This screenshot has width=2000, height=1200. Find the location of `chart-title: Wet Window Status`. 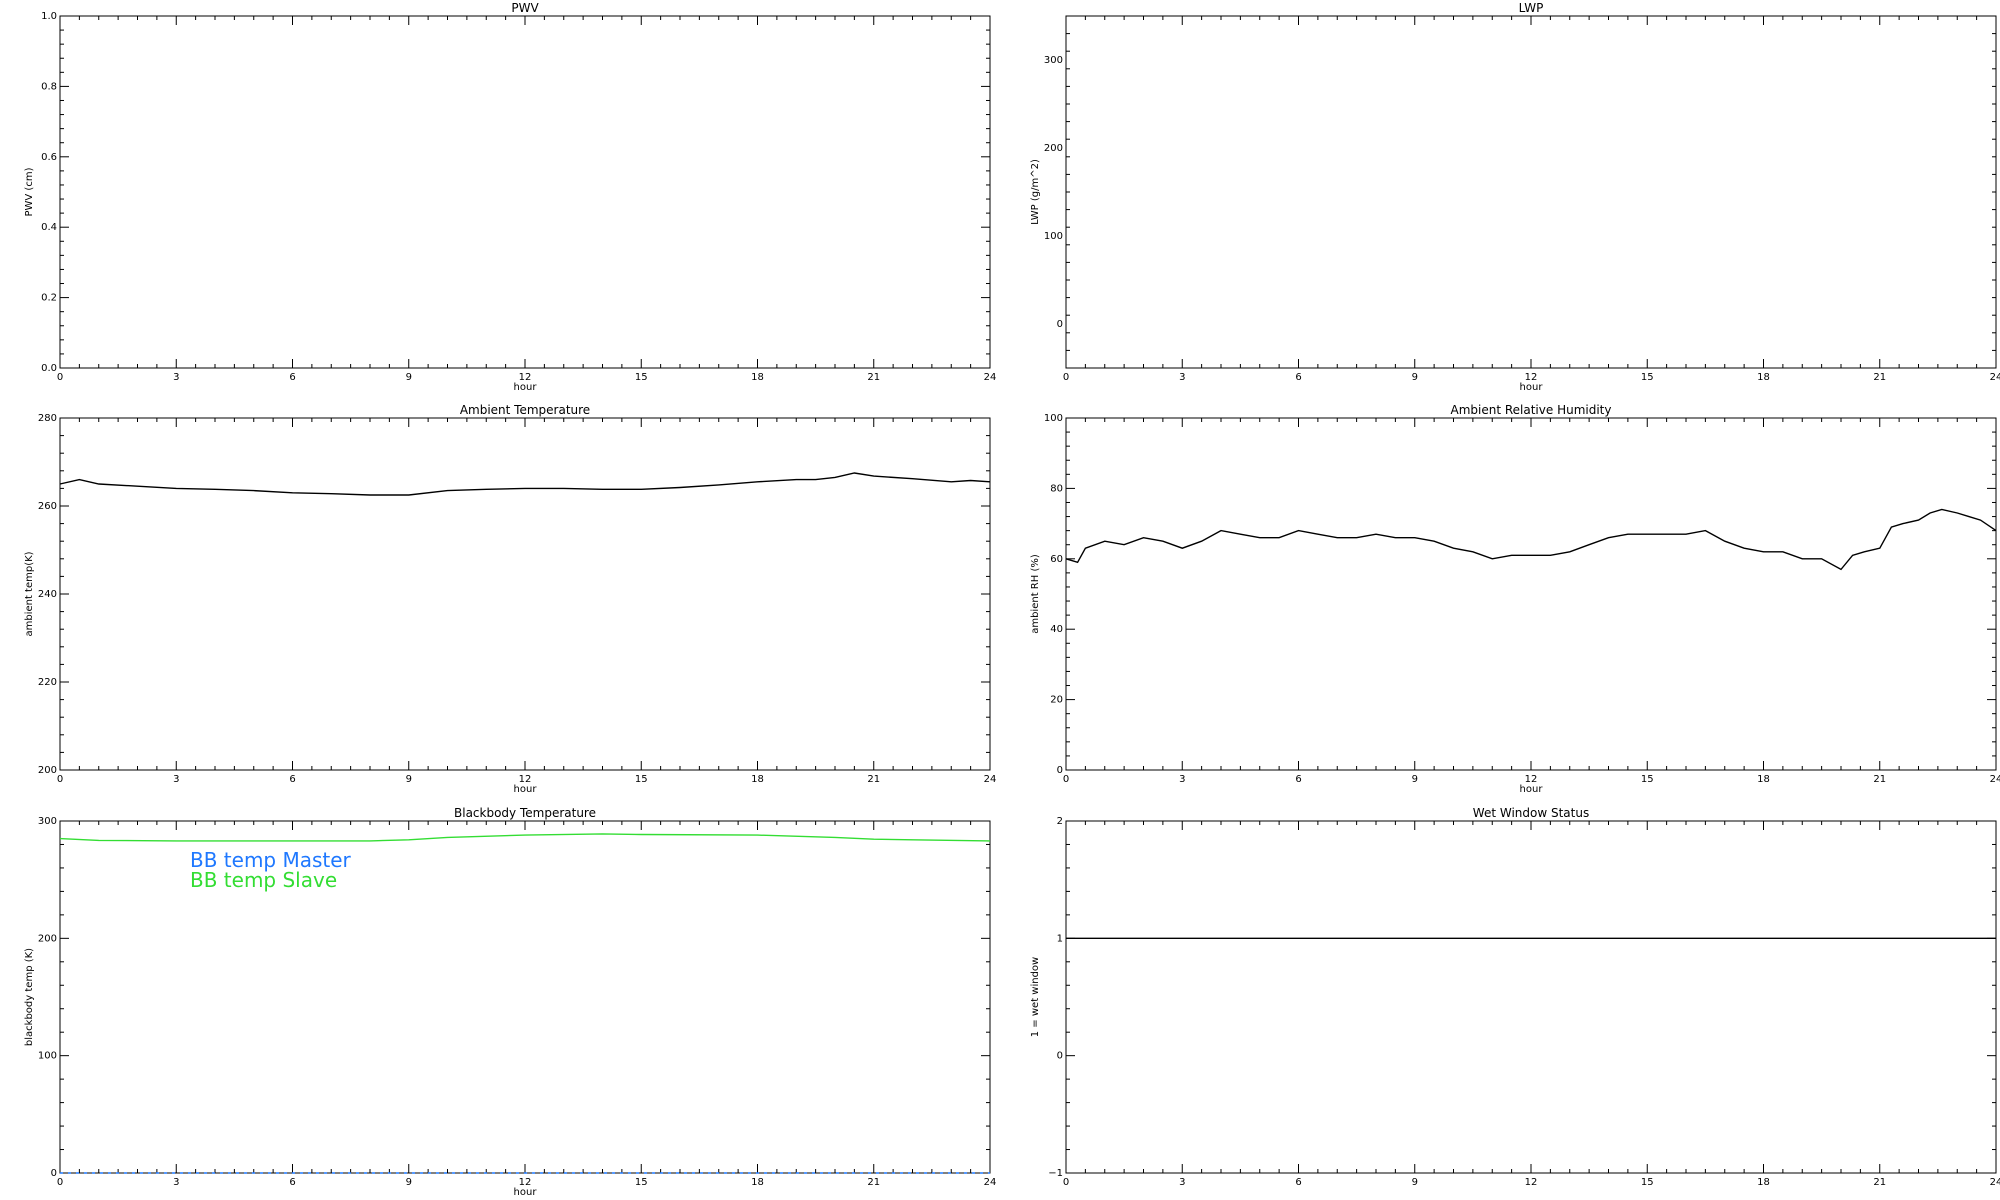

chart-title: Wet Window Status is located at coordinates (1531, 813).